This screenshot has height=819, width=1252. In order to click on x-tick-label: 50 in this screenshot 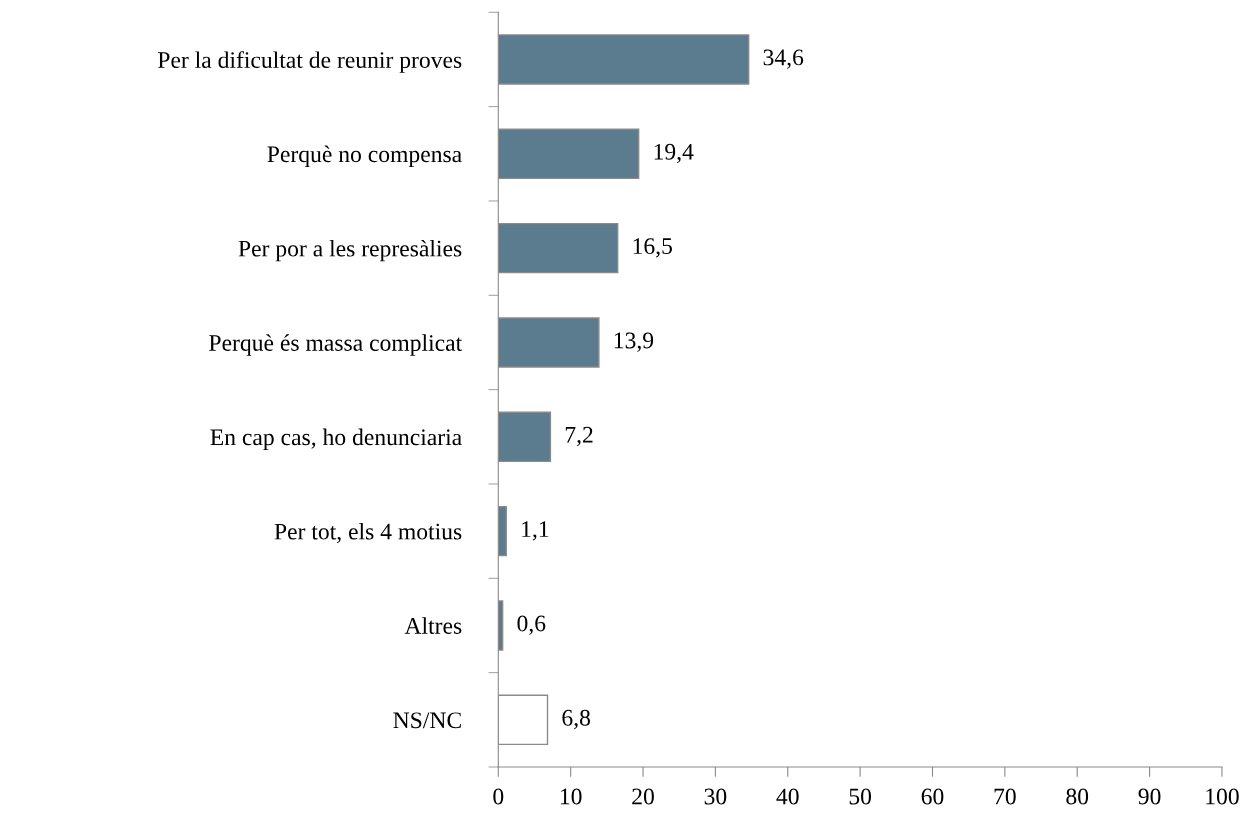, I will do `click(860, 796)`.